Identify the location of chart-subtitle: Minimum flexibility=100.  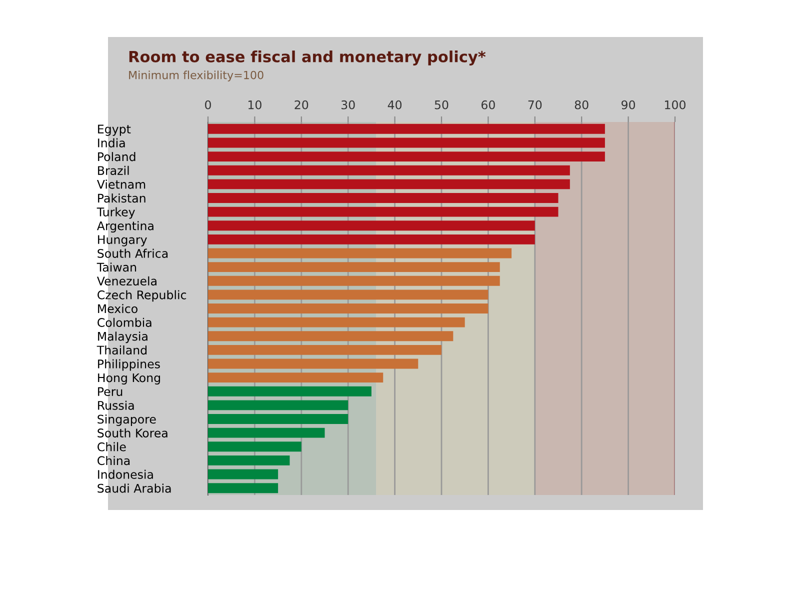
(196, 76).